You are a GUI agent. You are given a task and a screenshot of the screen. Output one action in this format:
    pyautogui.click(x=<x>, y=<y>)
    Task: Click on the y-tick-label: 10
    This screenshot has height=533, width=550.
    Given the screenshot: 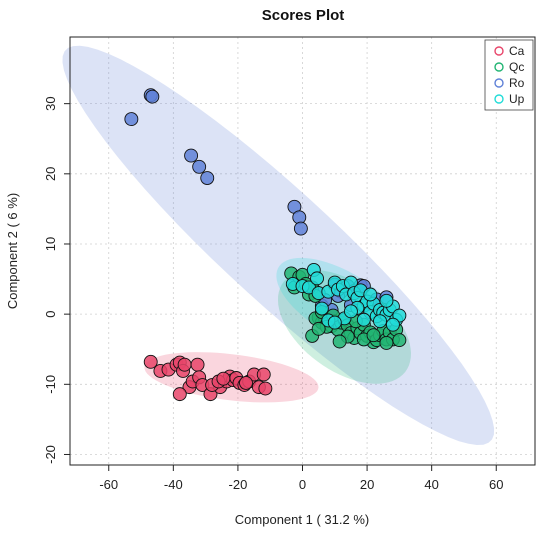 What is the action you would take?
    pyautogui.click(x=50, y=244)
    